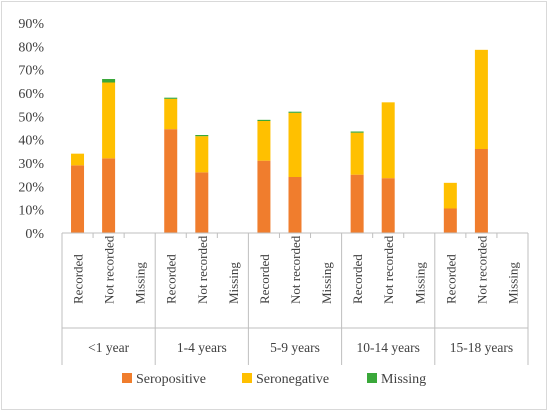 This screenshot has height=413, width=550. Describe the element at coordinates (34, 234) in the screenshot. I see `y-tick-label: 0%` at that location.